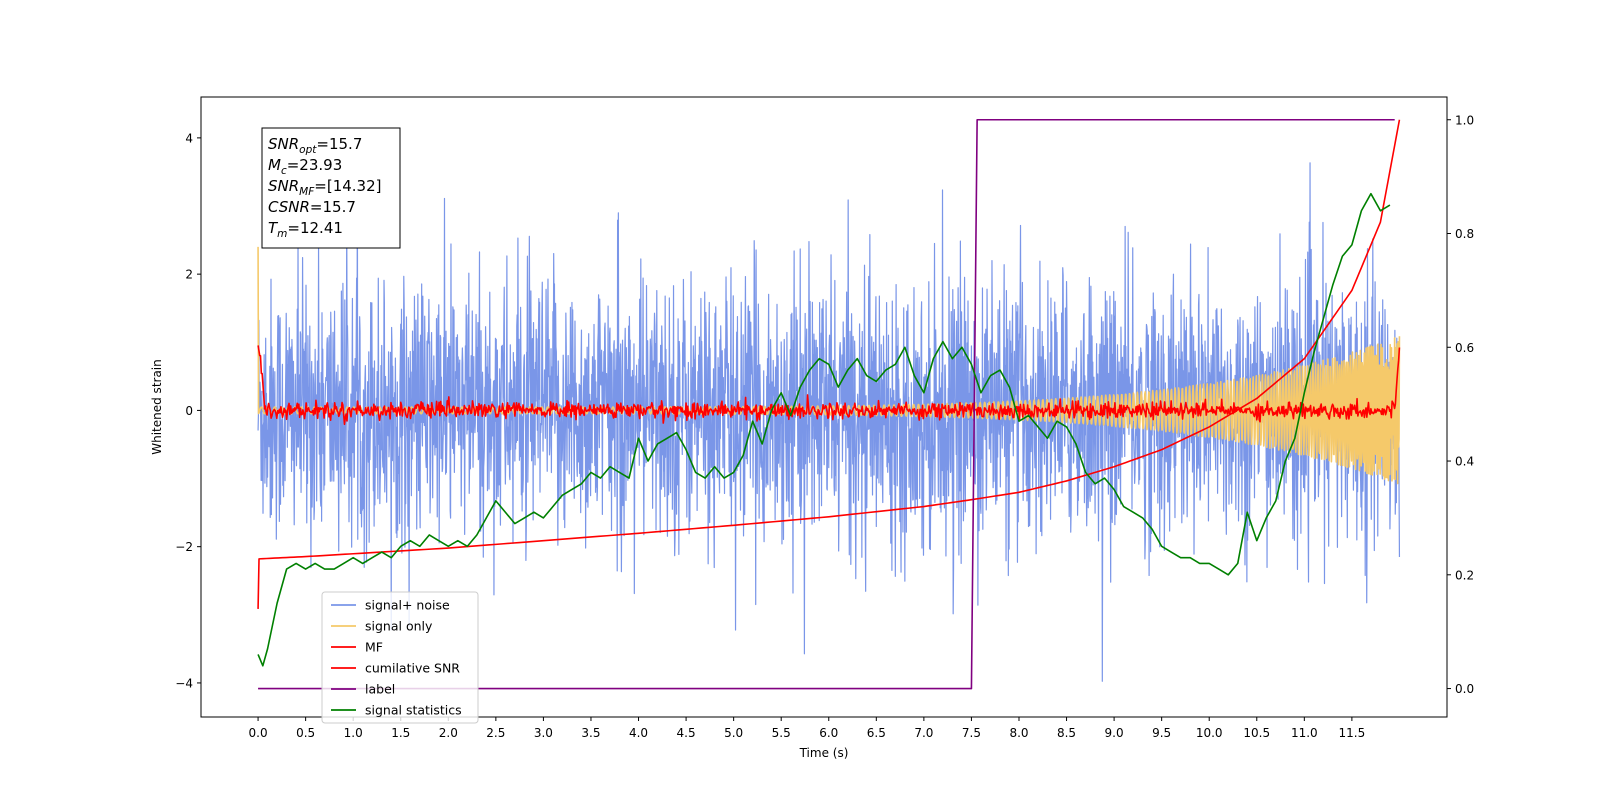 The image size is (1600, 800). What do you see at coordinates (282, 234) in the screenshot?
I see `annotation-subscript: m` at bounding box center [282, 234].